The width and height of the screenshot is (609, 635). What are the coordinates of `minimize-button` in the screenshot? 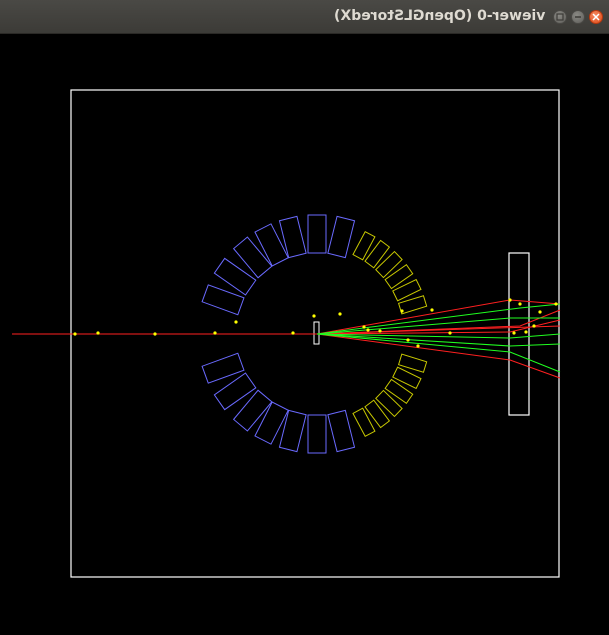 It's located at (578, 17).